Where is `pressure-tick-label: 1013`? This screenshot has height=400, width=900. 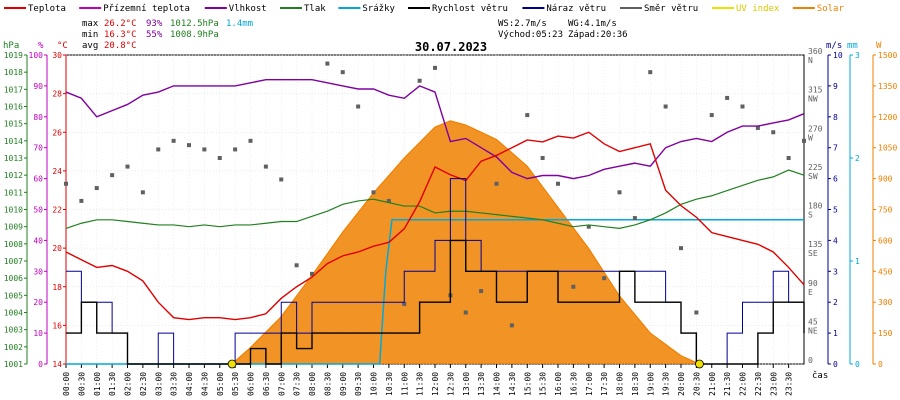 pressure-tick-label: 1013 is located at coordinates (13, 158).